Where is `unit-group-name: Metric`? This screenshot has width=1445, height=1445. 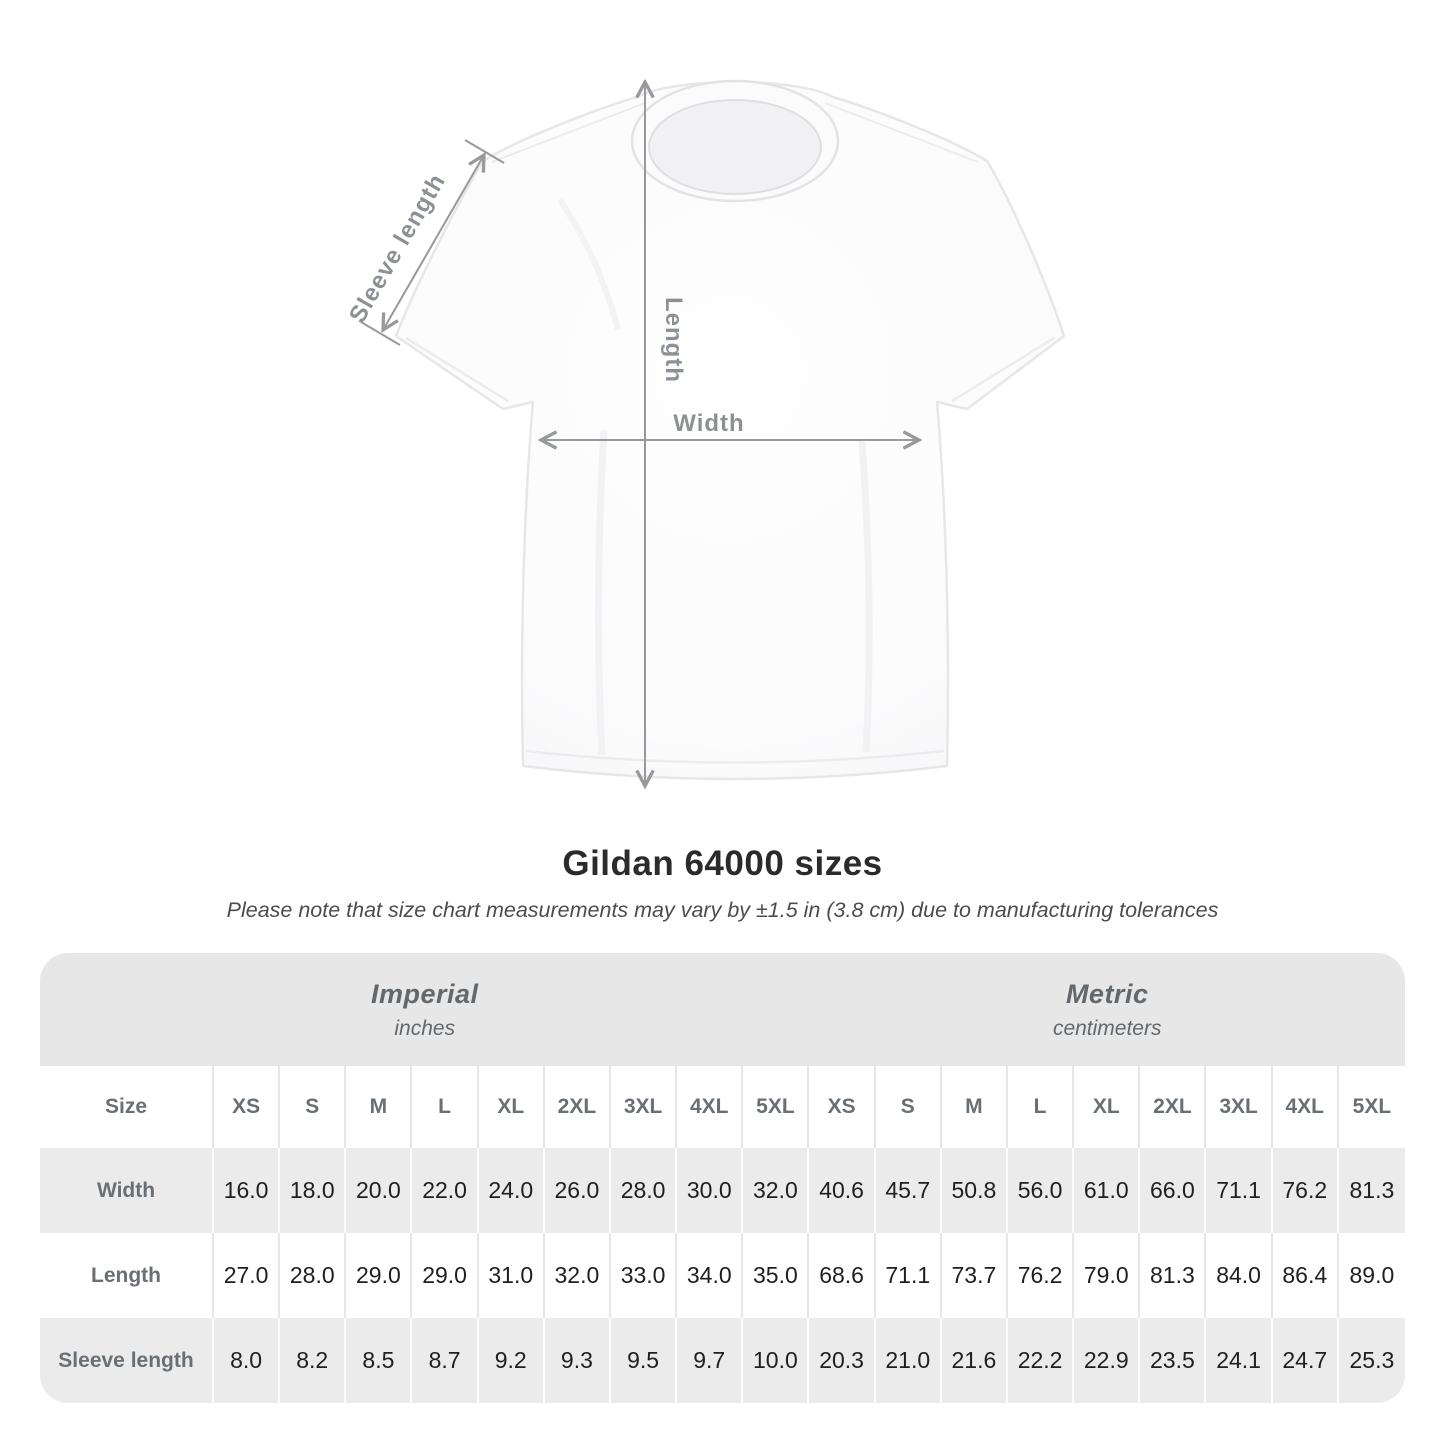 unit-group-name: Metric is located at coordinates (1107, 993).